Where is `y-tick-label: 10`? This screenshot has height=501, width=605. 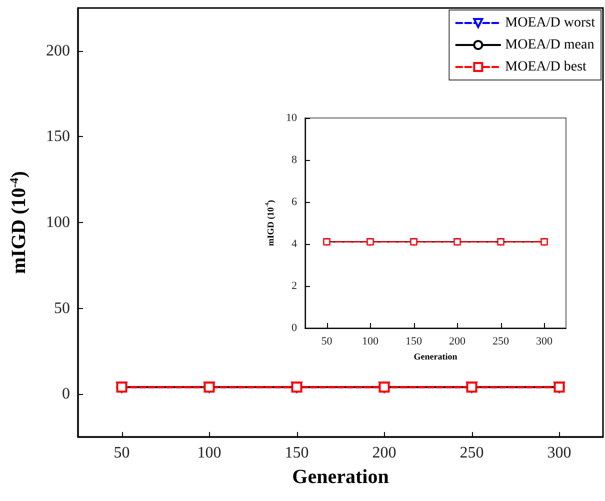 y-tick-label: 10 is located at coordinates (292, 118).